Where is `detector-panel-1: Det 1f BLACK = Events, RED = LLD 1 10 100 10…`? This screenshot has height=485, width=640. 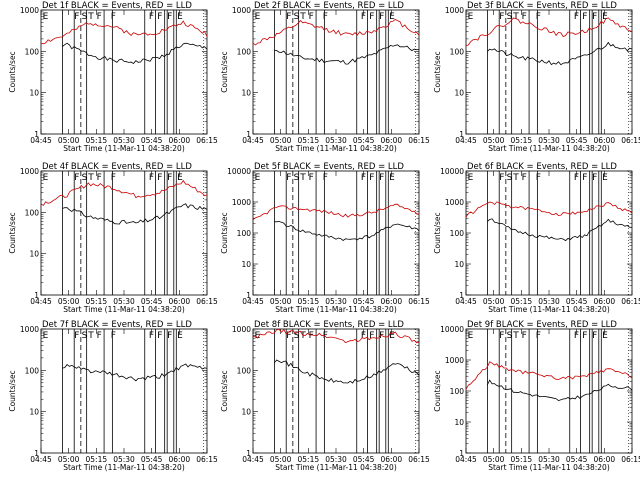
detector-panel-1: Det 1f BLACK = Events, RED = LLD 1 10 100 10… is located at coordinates (113, 77).